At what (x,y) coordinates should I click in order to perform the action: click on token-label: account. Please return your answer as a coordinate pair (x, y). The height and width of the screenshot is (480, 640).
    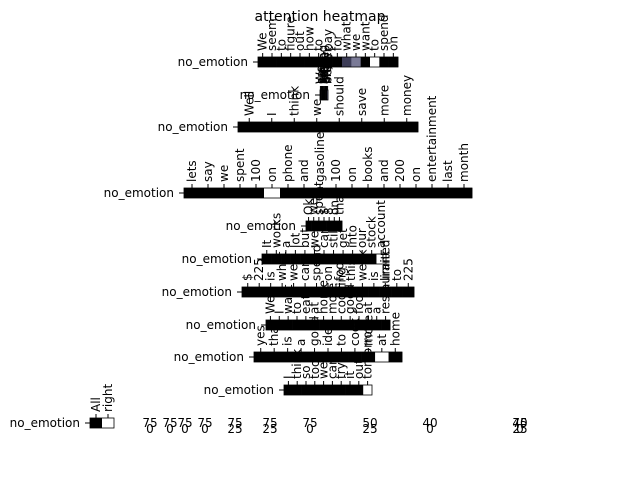
    Looking at the image, I should click on (381, 224).